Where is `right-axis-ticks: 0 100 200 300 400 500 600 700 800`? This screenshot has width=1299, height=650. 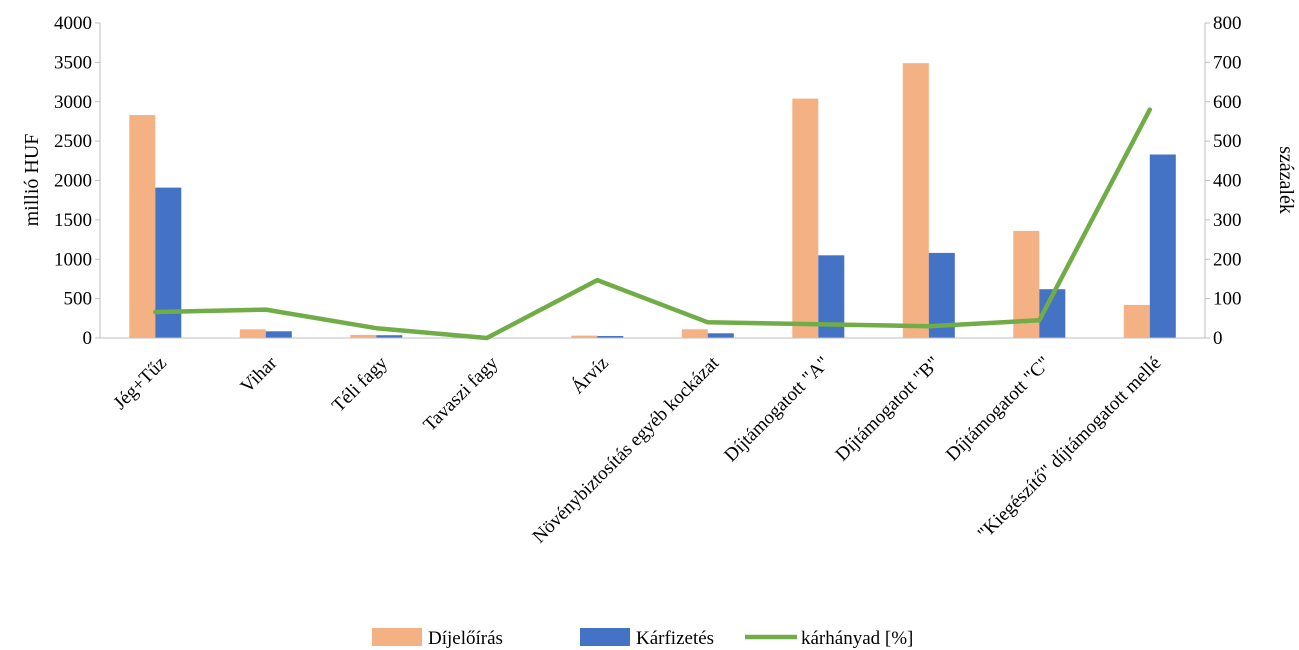
right-axis-ticks: 0 100 200 300 400 500 600 700 800 is located at coordinates (1223, 181).